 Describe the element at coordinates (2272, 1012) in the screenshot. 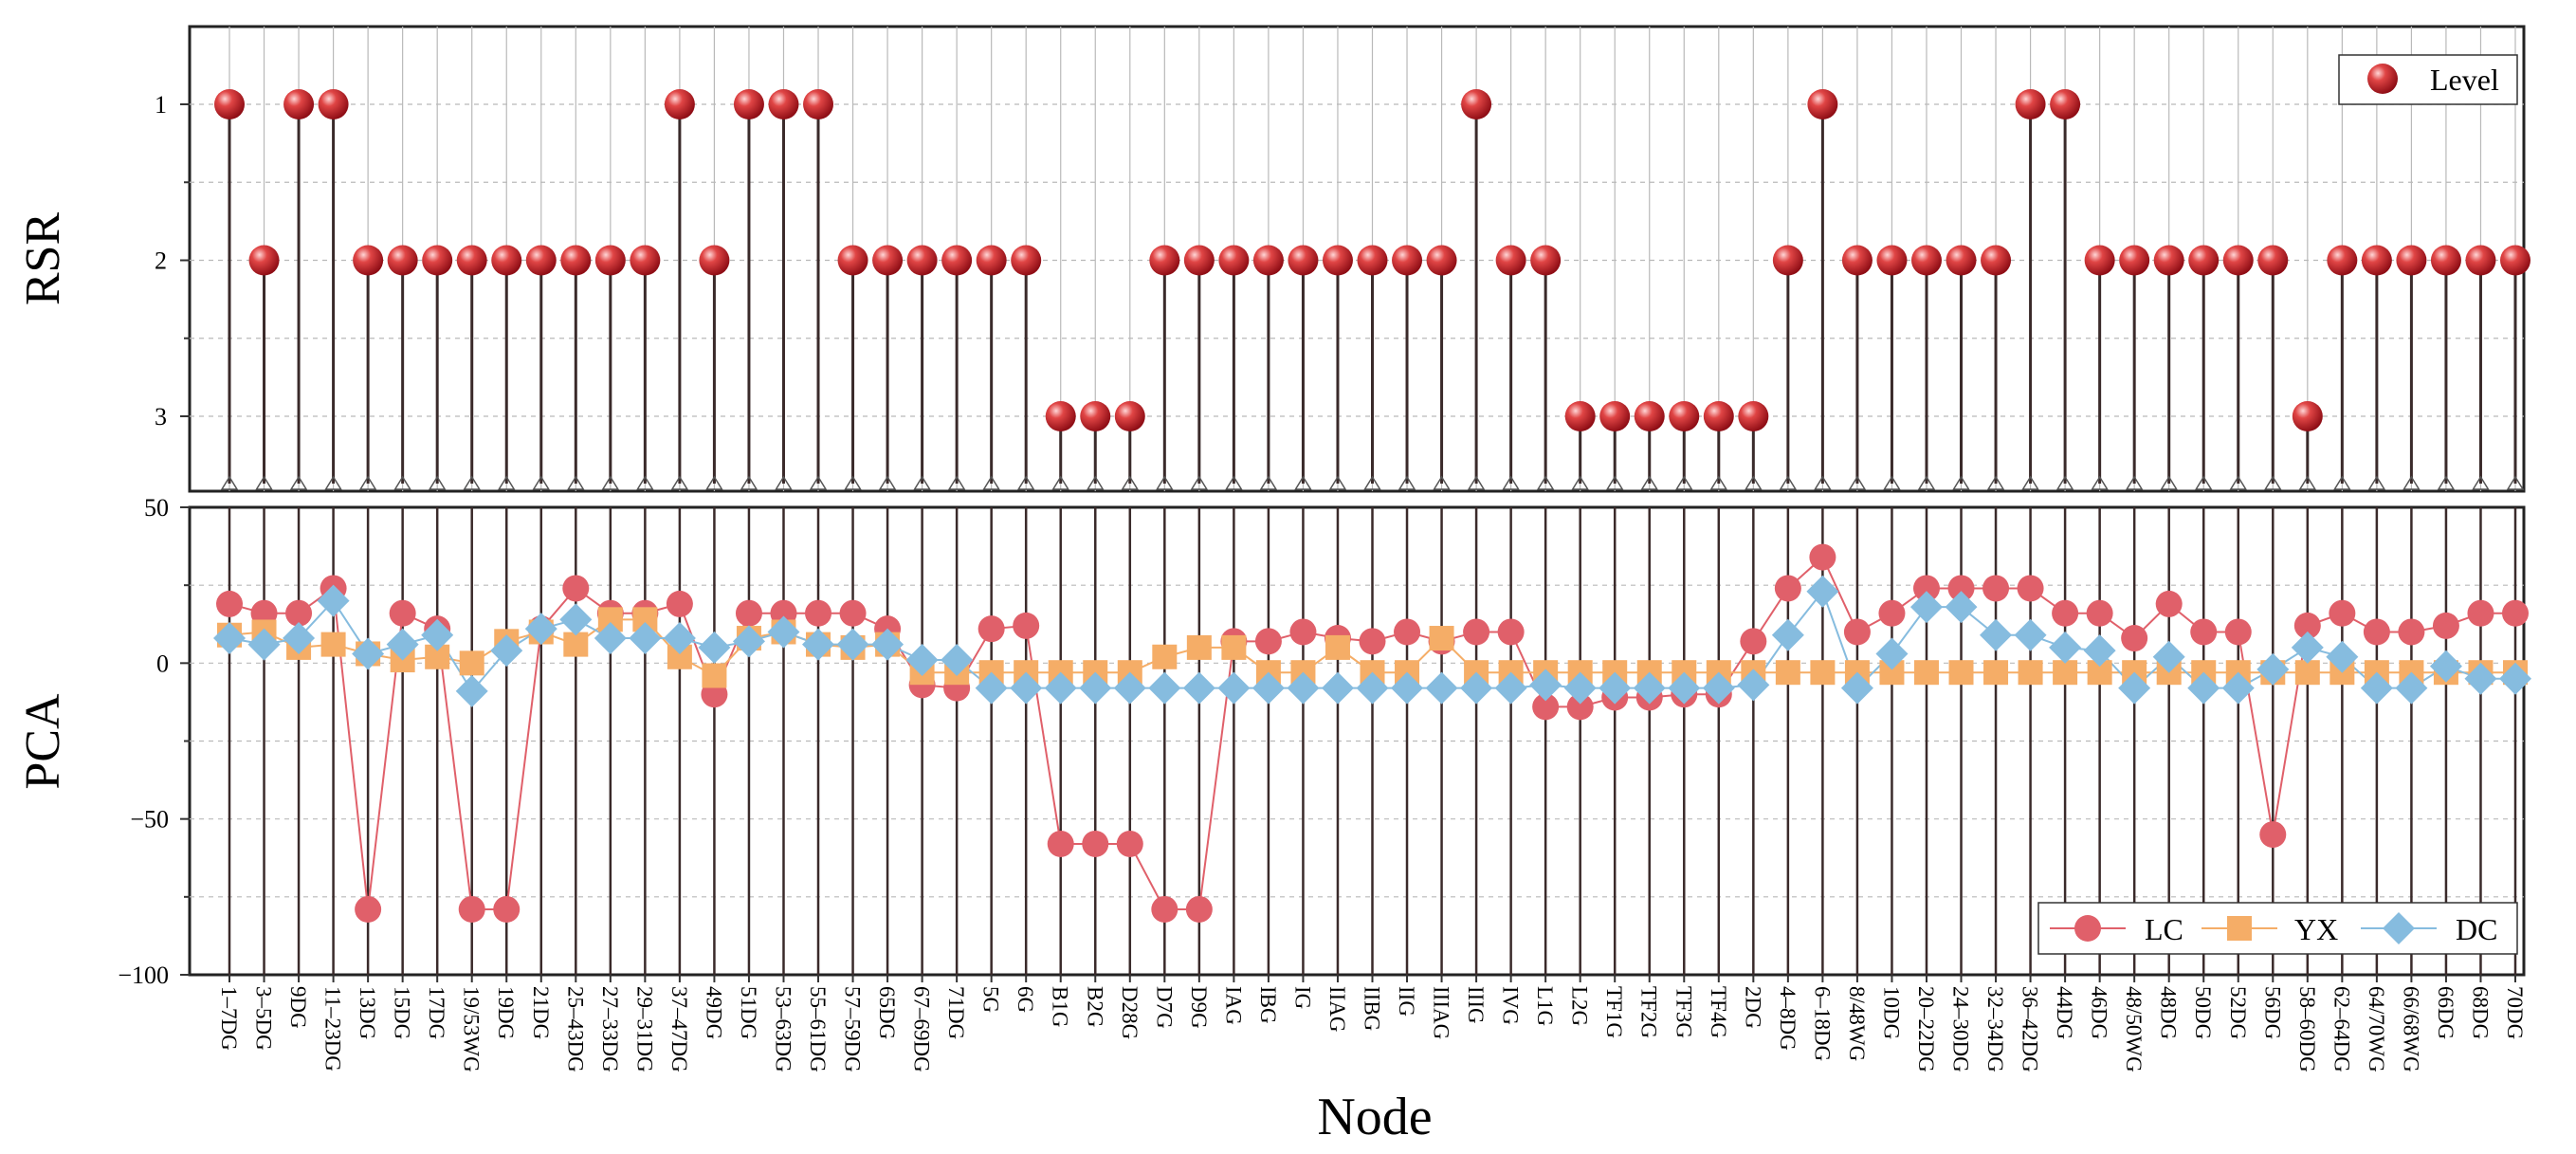

I see `pca-x-tick-label: 56DG` at that location.